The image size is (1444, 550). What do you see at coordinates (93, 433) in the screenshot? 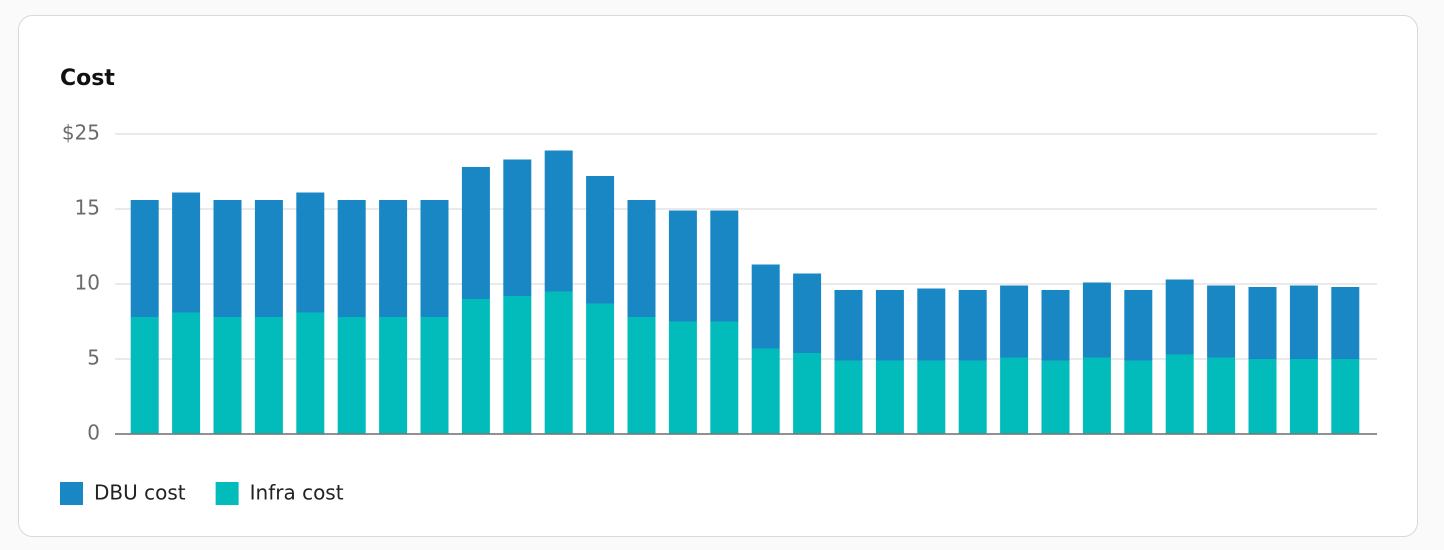
I see `y-tick-label: 0` at bounding box center [93, 433].